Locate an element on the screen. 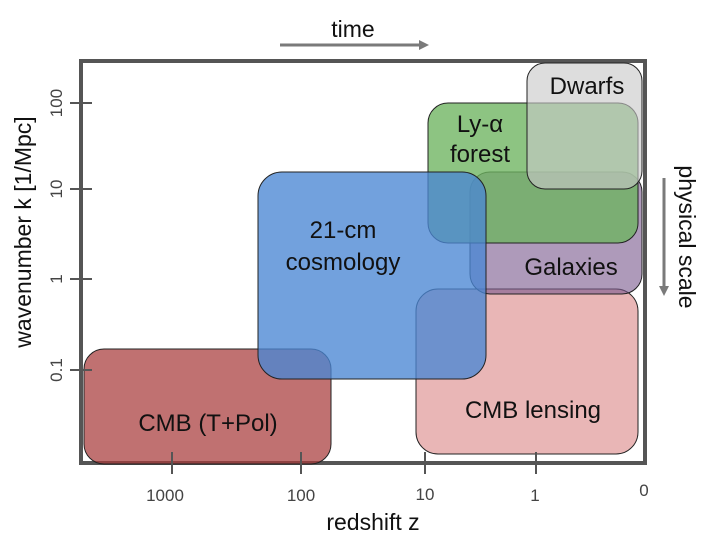  label-21cm-line2: cosmology is located at coordinates (343, 262).